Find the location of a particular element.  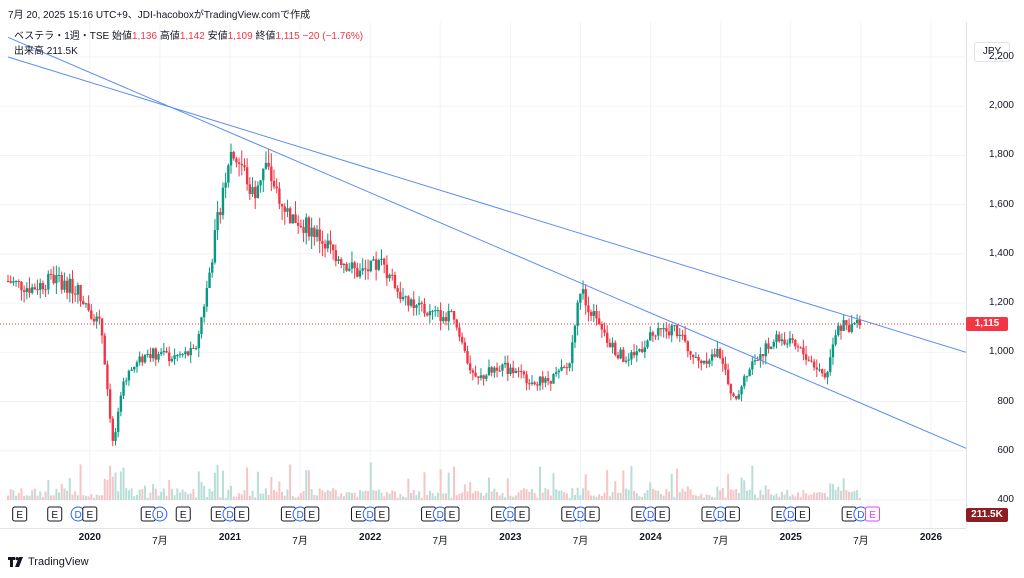

time-tick-label: 2026 is located at coordinates (931, 537).